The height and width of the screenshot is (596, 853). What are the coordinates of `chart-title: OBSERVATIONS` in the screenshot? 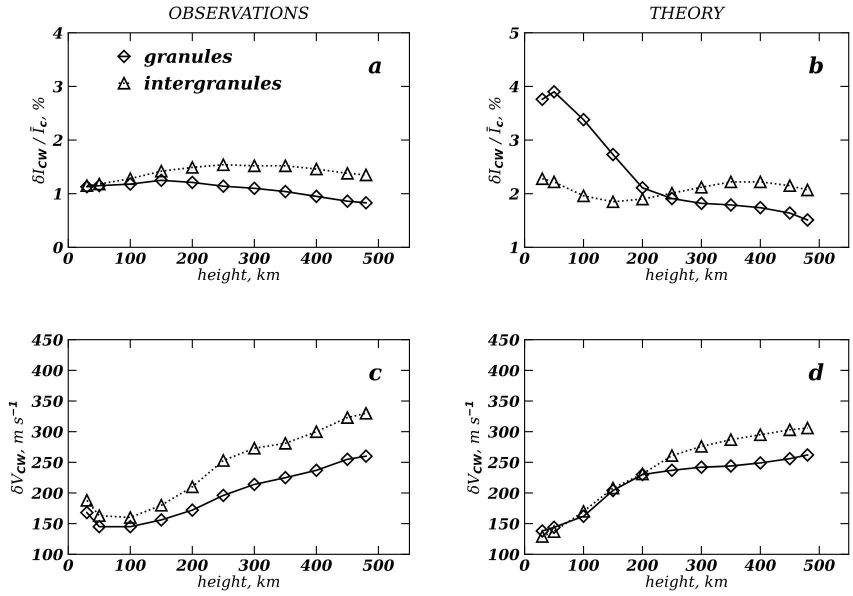 It's located at (239, 13).